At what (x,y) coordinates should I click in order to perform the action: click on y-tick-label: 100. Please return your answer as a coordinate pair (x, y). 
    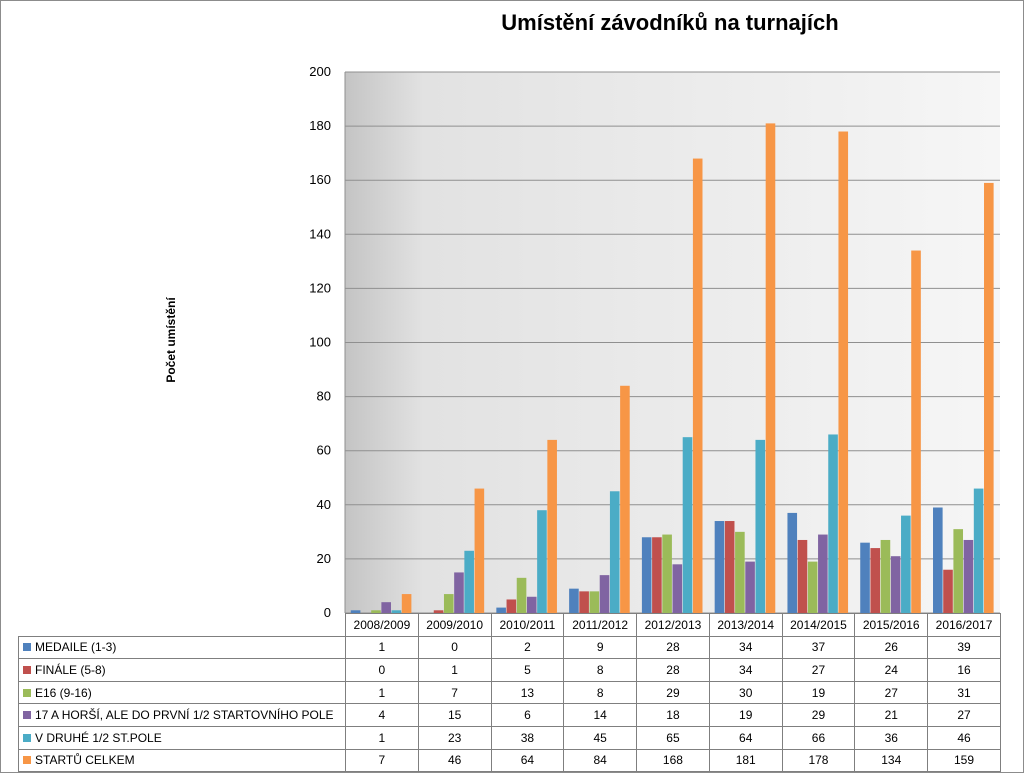
    Looking at the image, I should click on (320, 342).